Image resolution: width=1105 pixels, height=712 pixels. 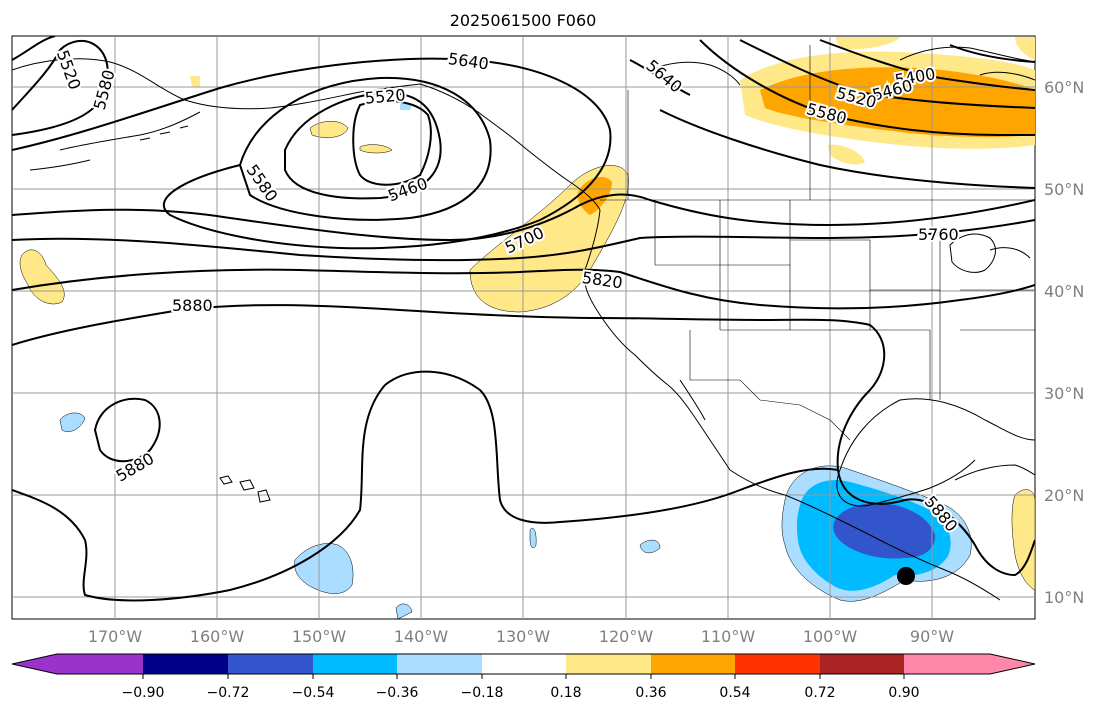 What do you see at coordinates (1064, 87) in the screenshot?
I see `lat-label: 60°N` at bounding box center [1064, 87].